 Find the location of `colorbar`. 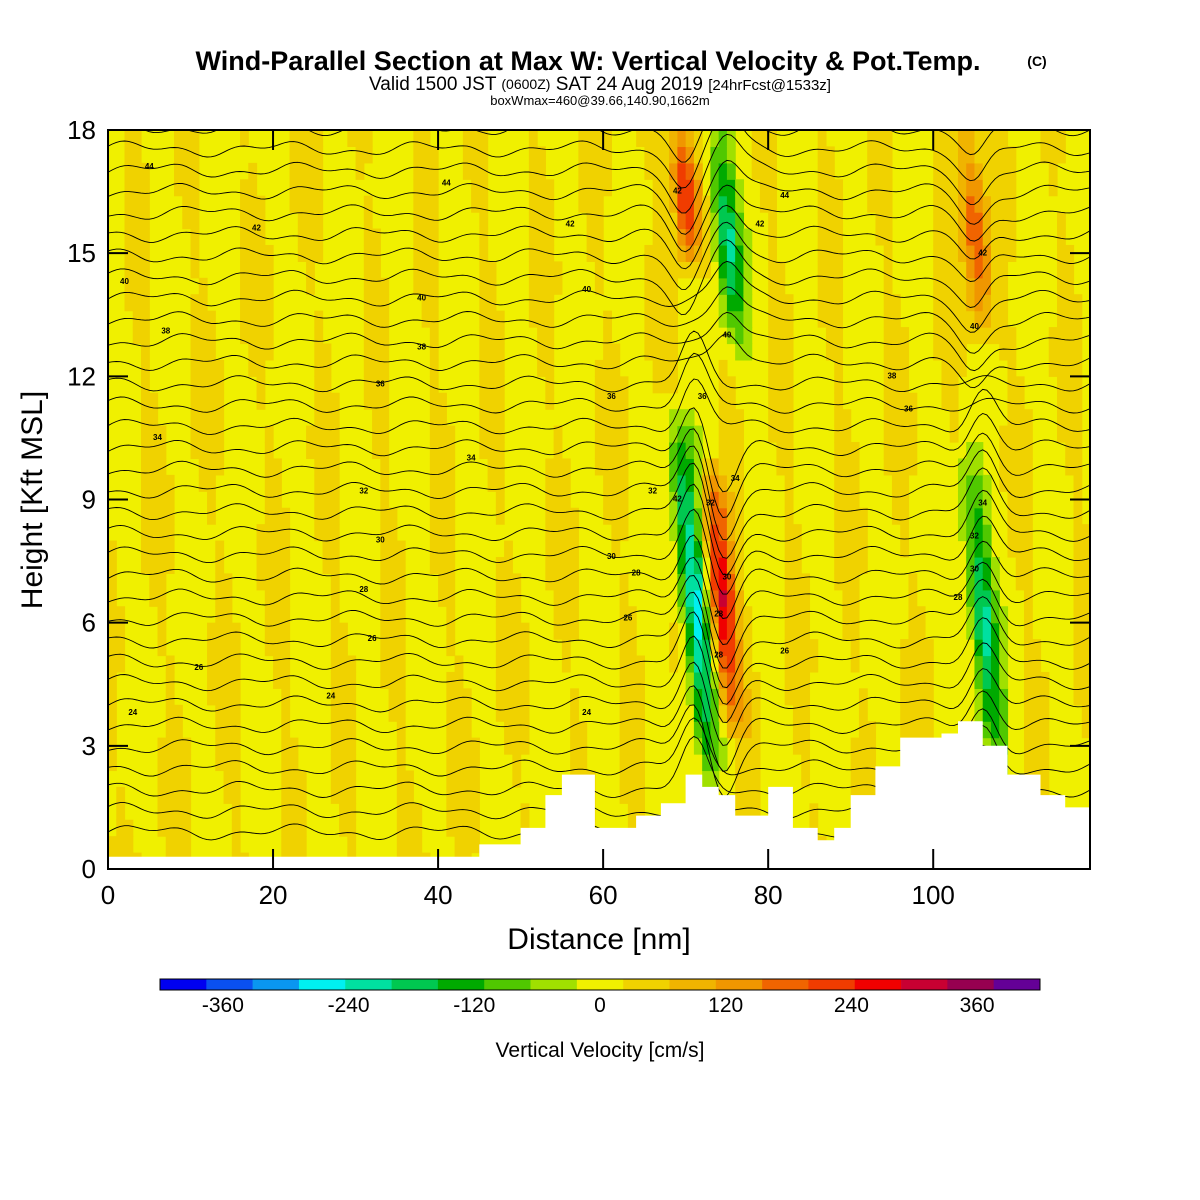

colorbar is located at coordinates (600, 984).